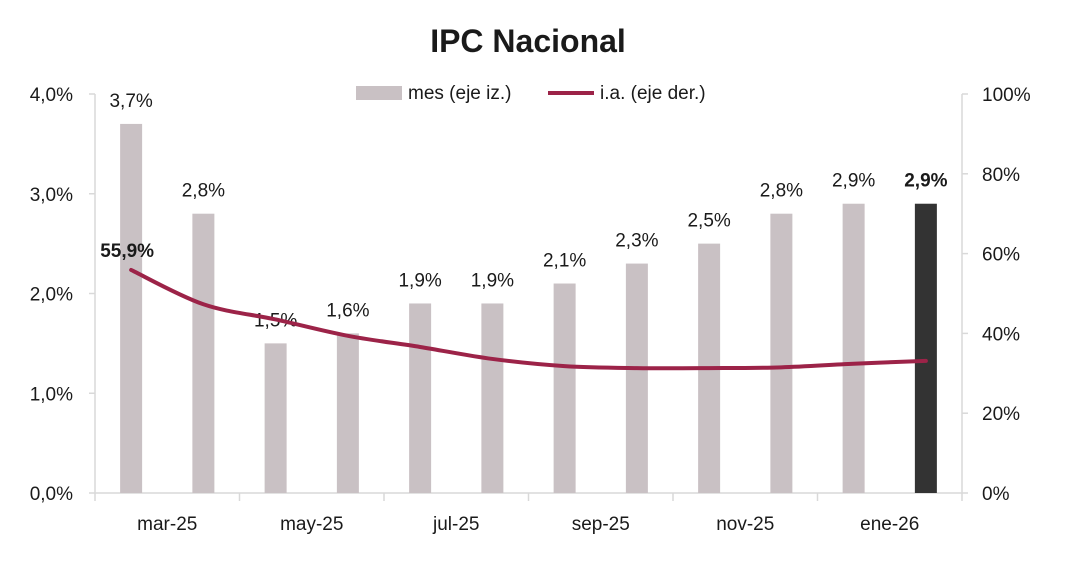 This screenshot has width=1080, height=576. What do you see at coordinates (636, 241) in the screenshot?
I see `bar-data-label: 2,3%` at bounding box center [636, 241].